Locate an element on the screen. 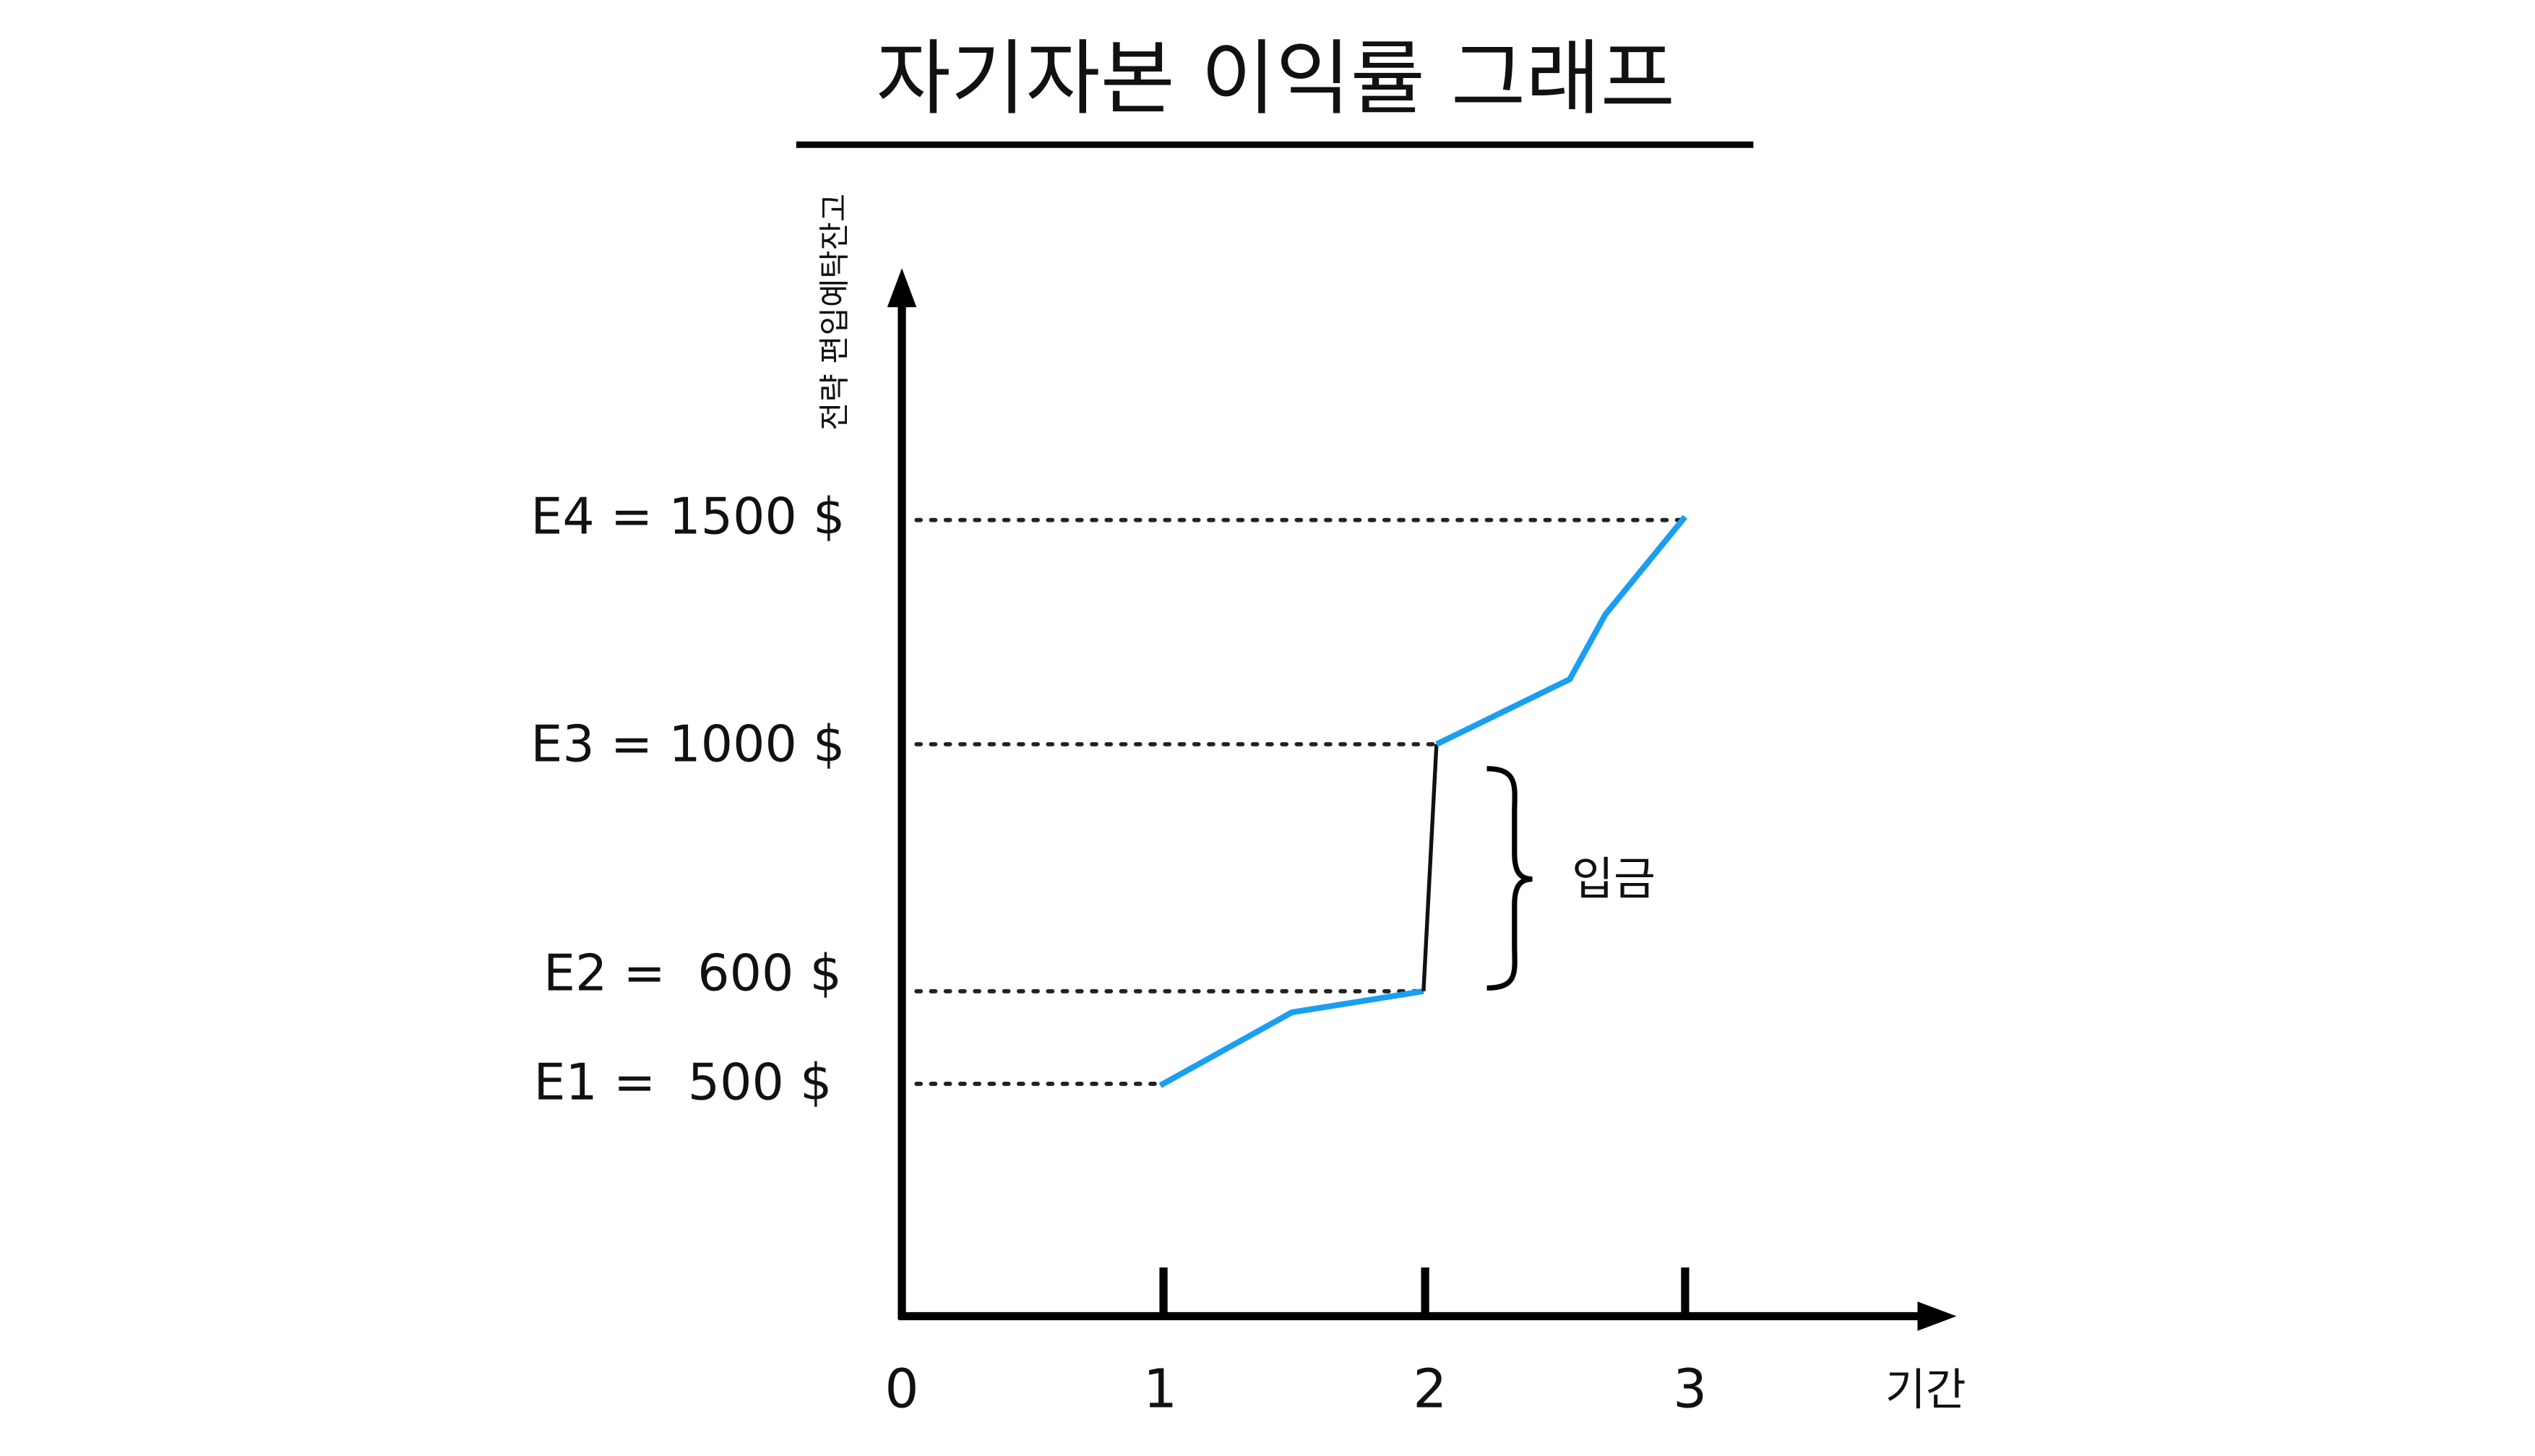 This screenshot has width=2535, height=1456. y-axis-arrow is located at coordinates (902, 288).